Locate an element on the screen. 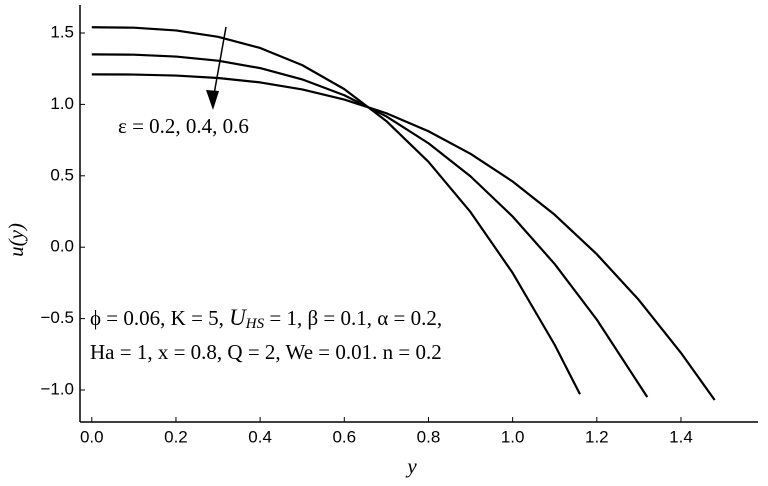 The width and height of the screenshot is (768, 486). y-tick-label: −0.5 is located at coordinates (57, 317).